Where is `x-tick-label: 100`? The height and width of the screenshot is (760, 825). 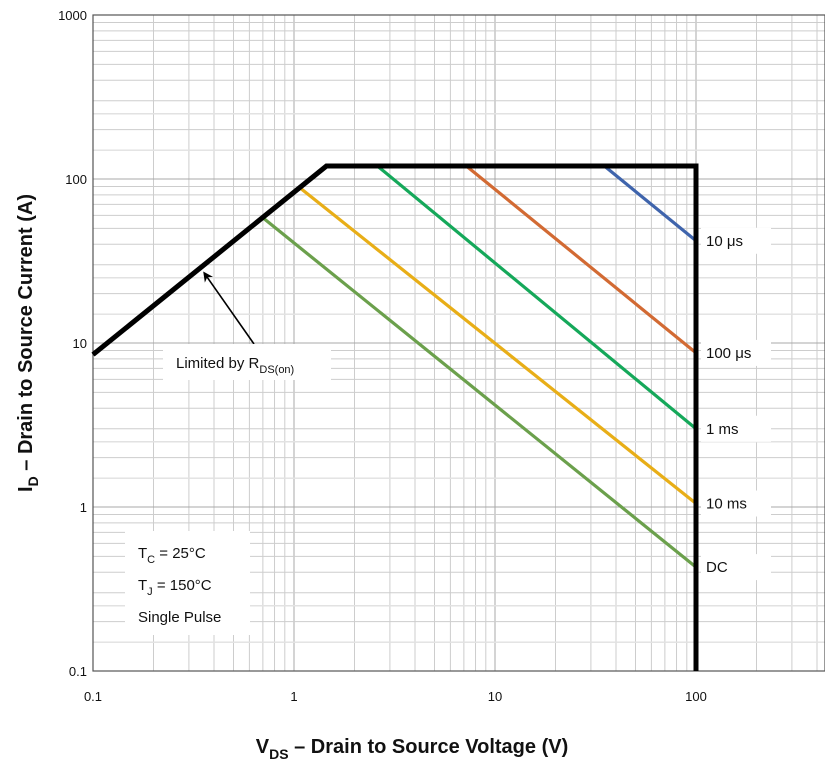 x-tick-label: 100 is located at coordinates (696, 696).